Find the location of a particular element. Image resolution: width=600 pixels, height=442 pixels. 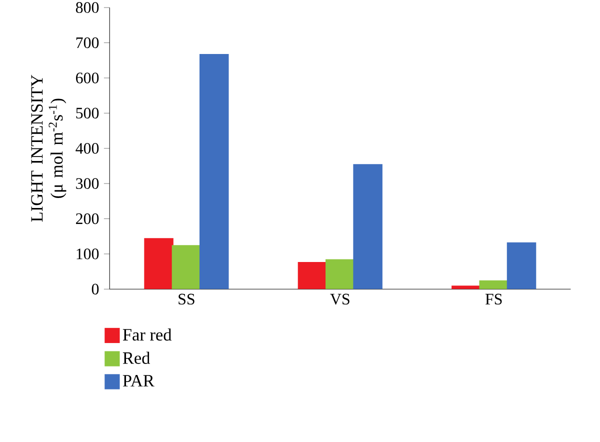

y-tick-label: 400 is located at coordinates (87, 148).